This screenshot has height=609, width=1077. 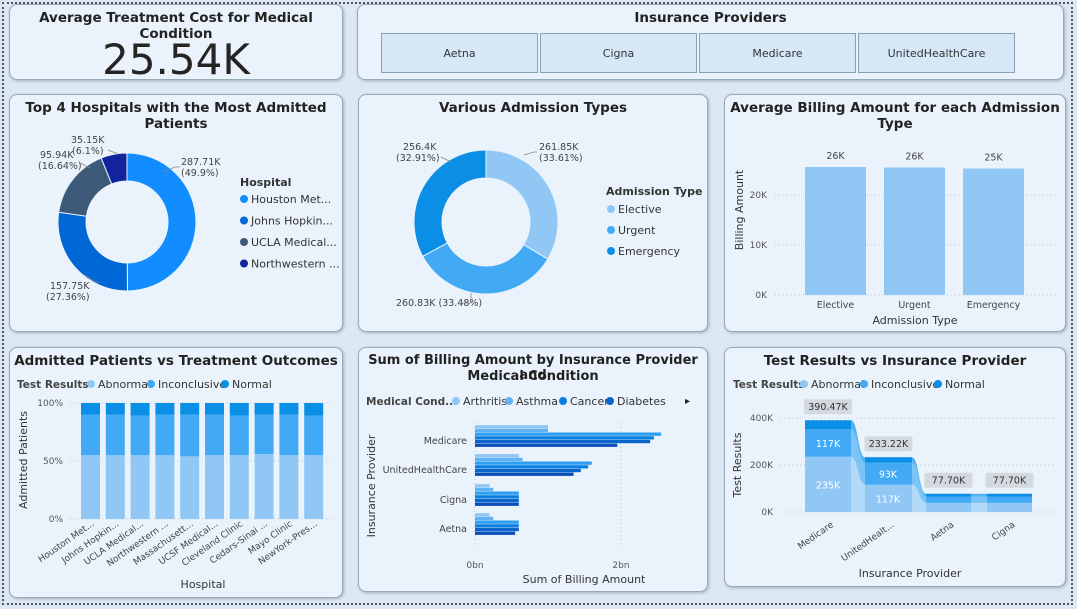 I want to click on rib-legend-item-1-marker, so click(x=864, y=384).